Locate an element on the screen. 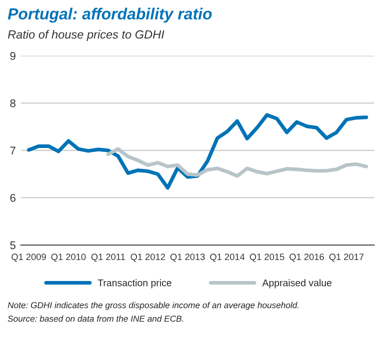  x-tick-label: Q1 2010 is located at coordinates (68, 258).